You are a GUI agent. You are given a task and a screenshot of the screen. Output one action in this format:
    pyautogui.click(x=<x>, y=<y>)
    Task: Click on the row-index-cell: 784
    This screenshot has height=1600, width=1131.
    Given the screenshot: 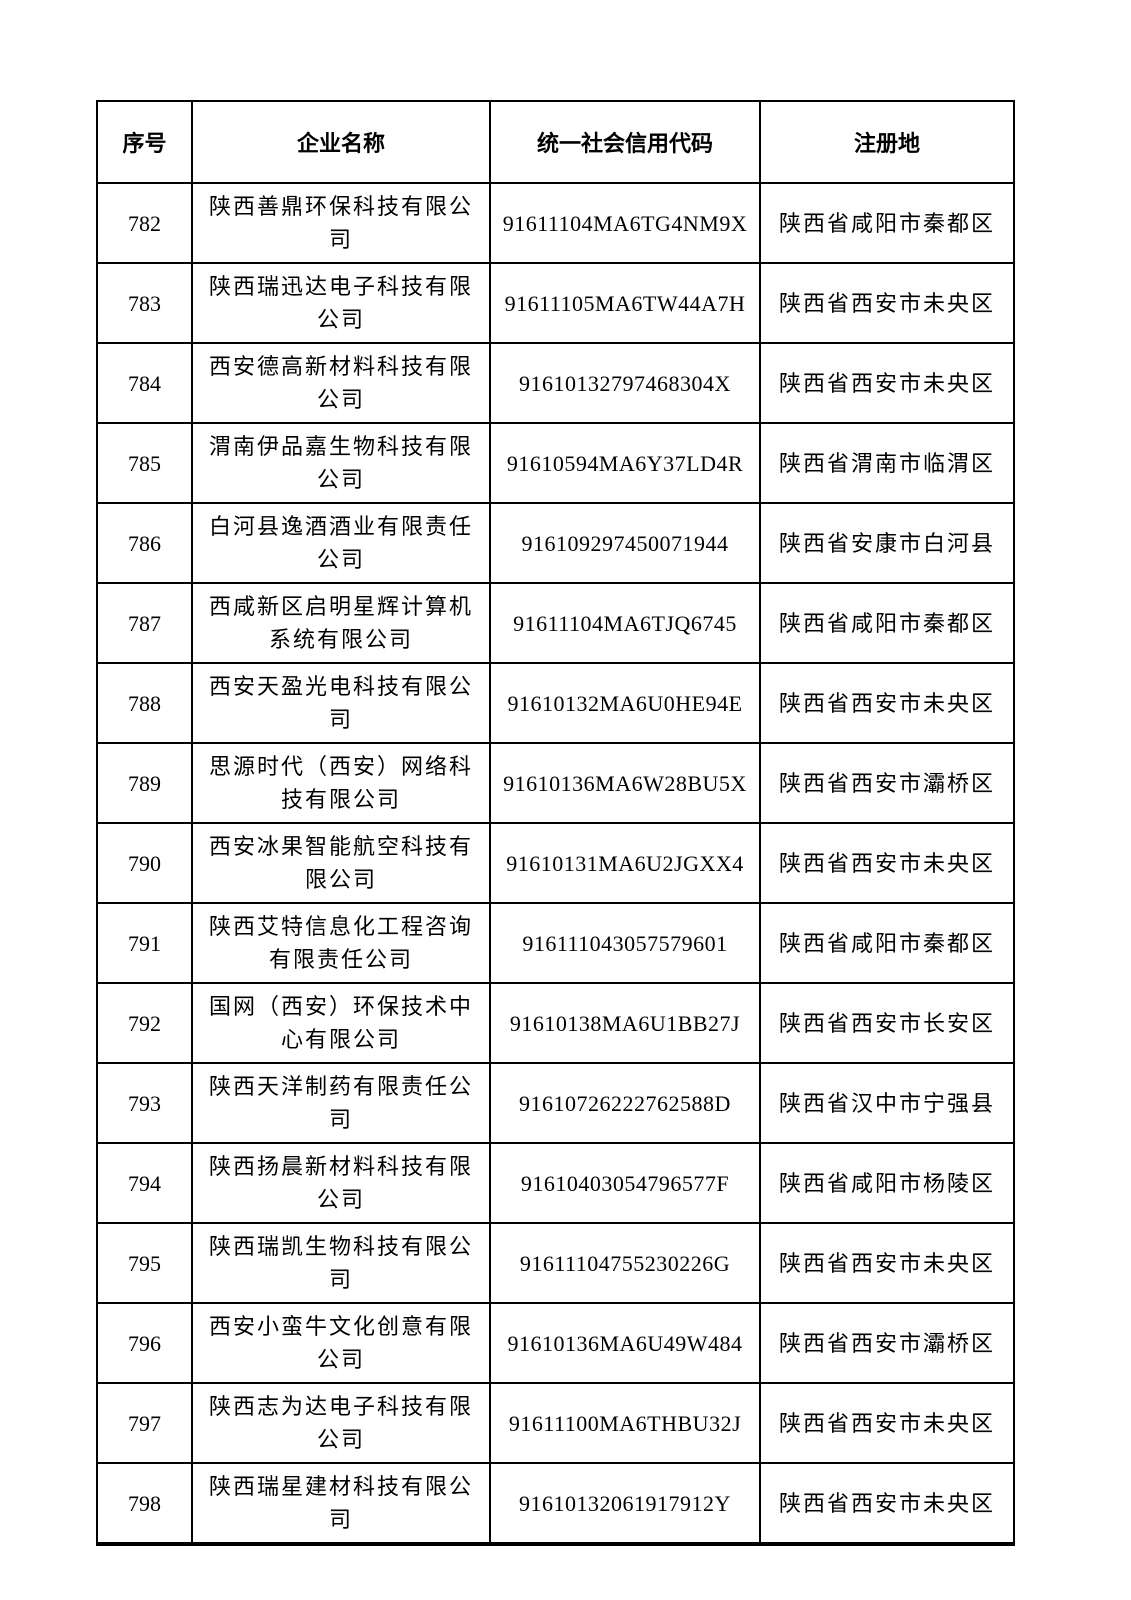 What is the action you would take?
    pyautogui.click(x=144, y=383)
    